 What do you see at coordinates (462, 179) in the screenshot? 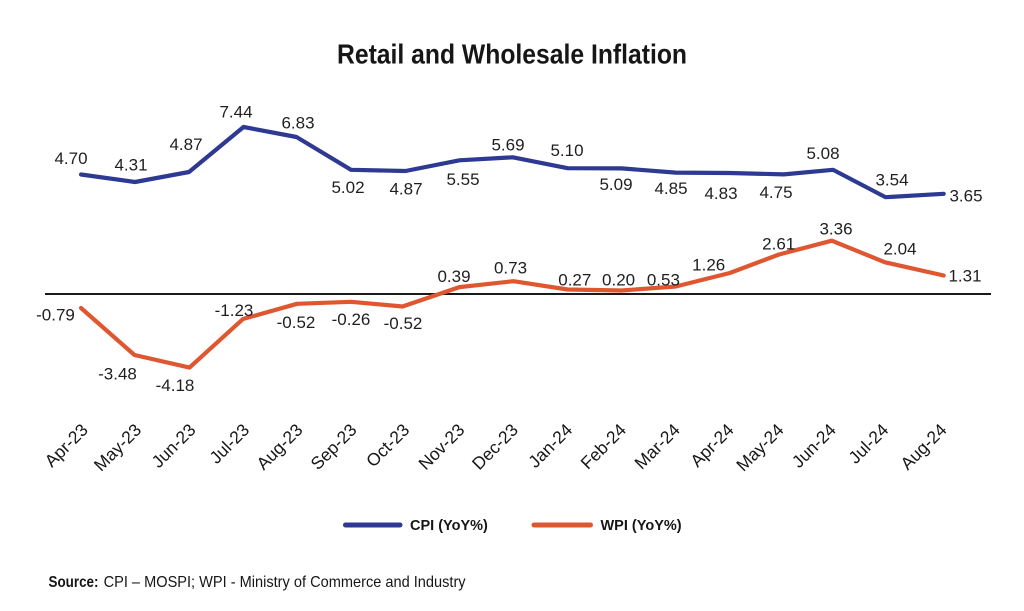
I see `svg-text: 5.55` at bounding box center [462, 179].